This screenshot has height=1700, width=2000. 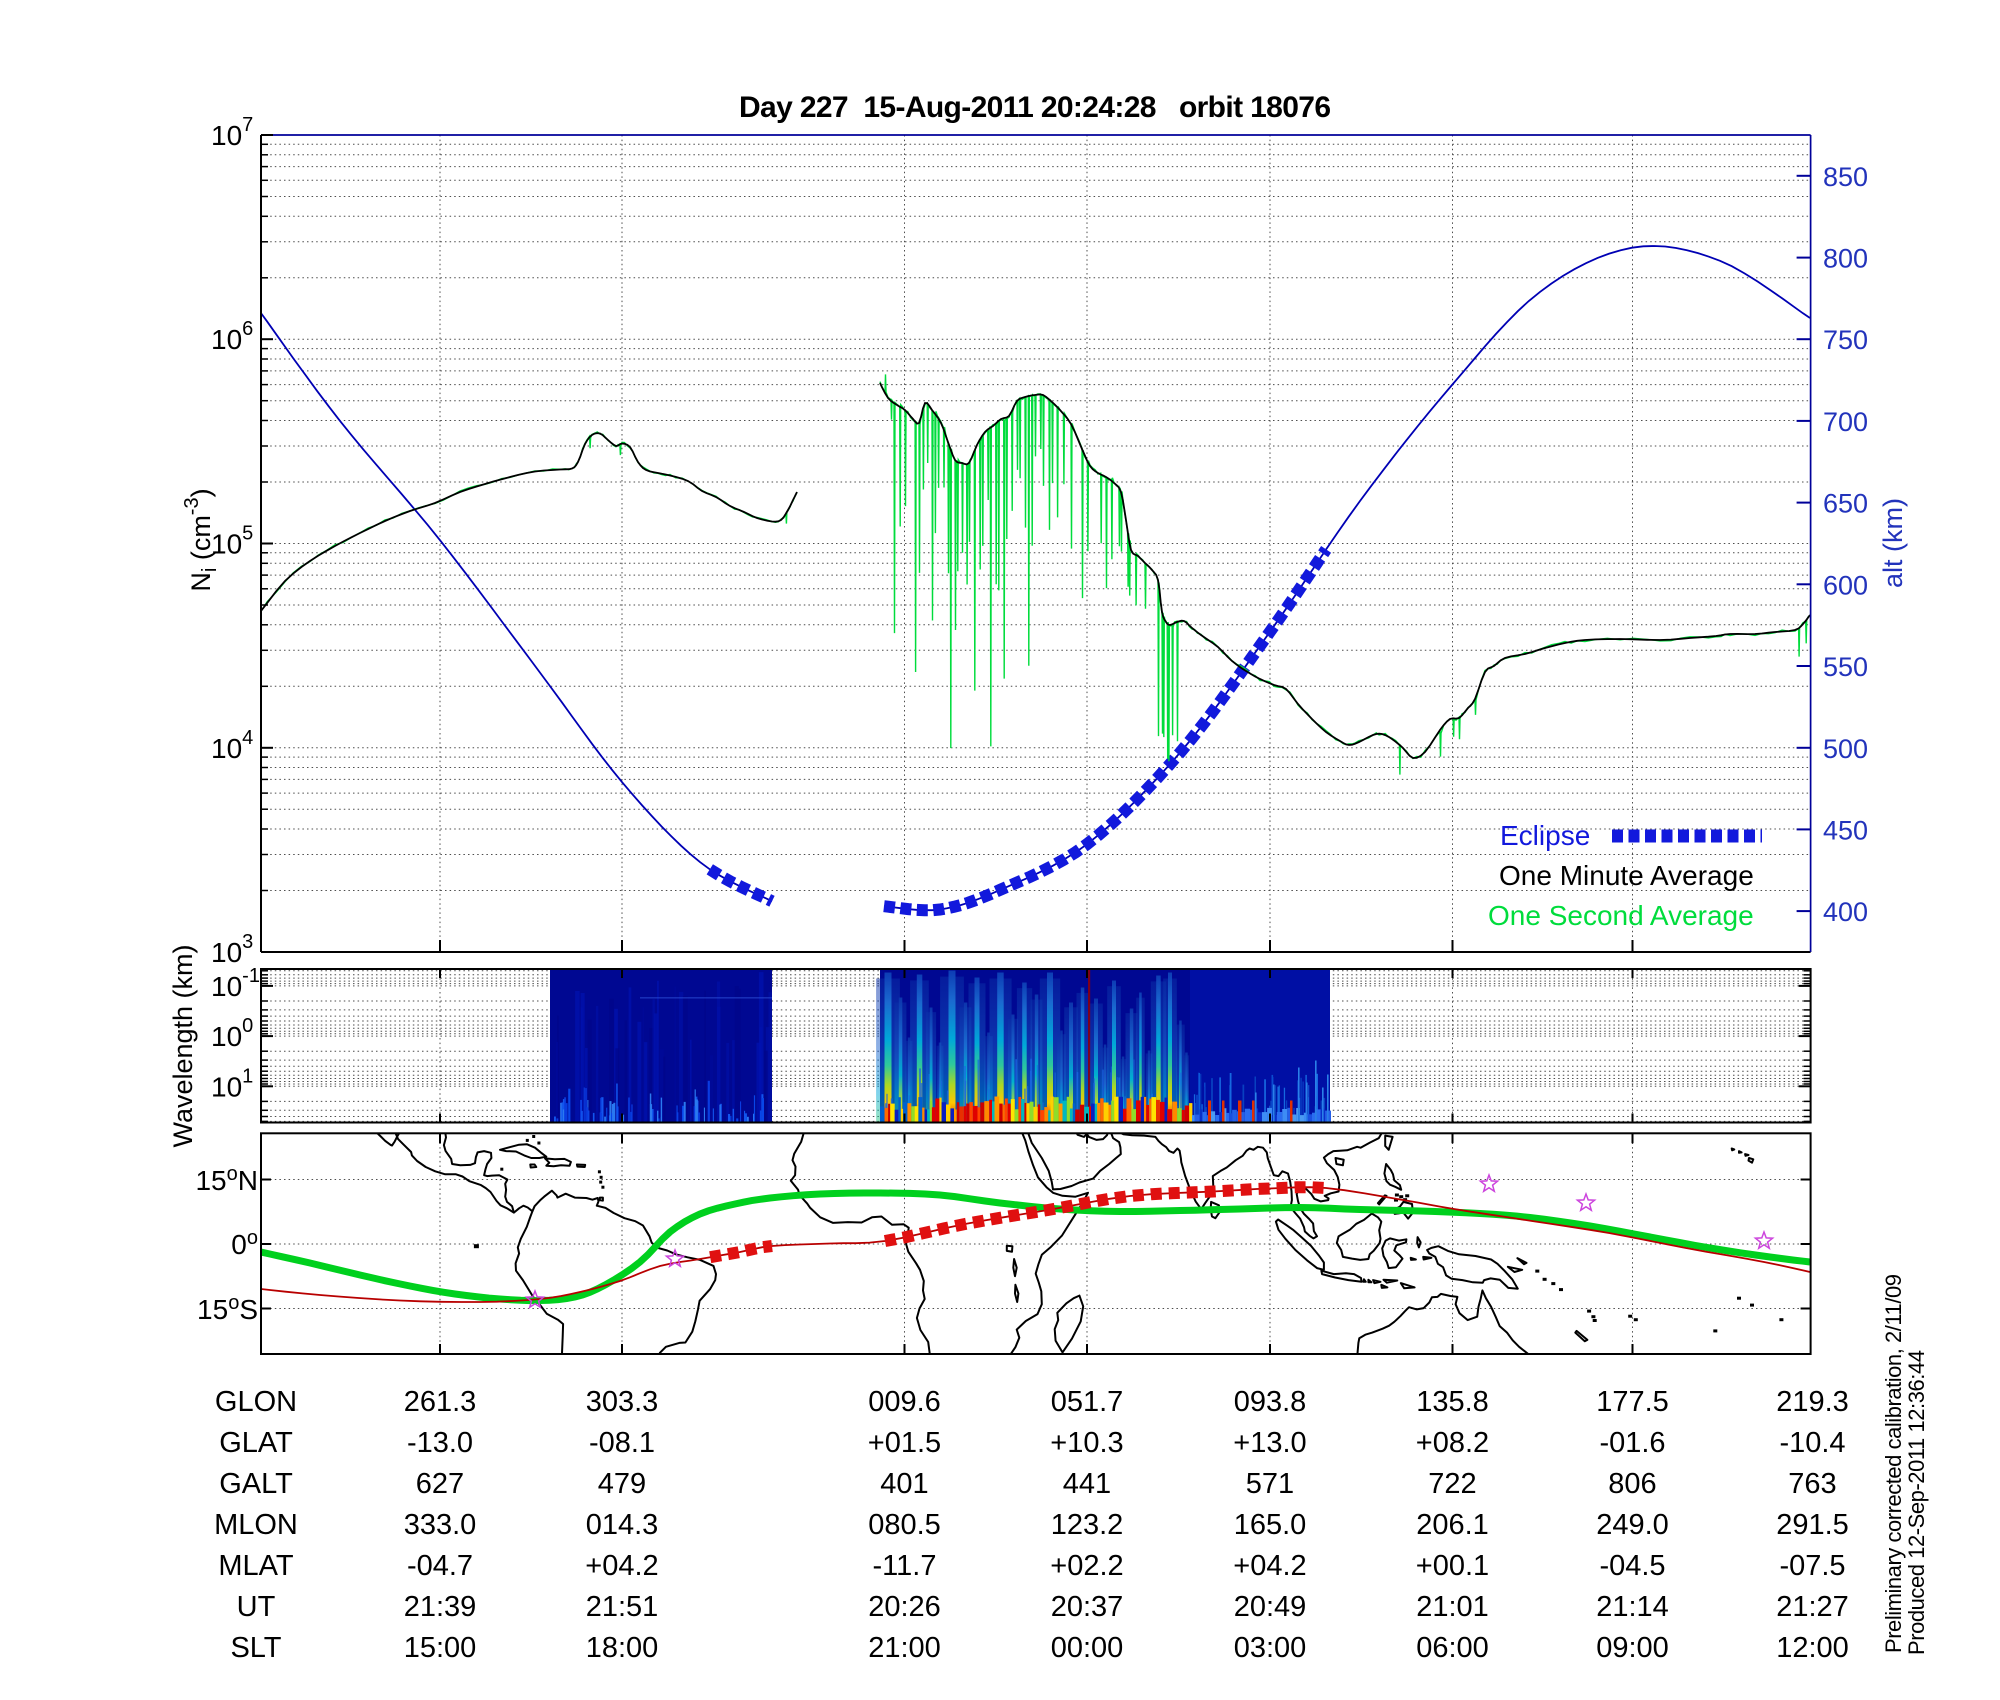 What do you see at coordinates (622, 1648) in the screenshot?
I see `svg-text: 18:00` at bounding box center [622, 1648].